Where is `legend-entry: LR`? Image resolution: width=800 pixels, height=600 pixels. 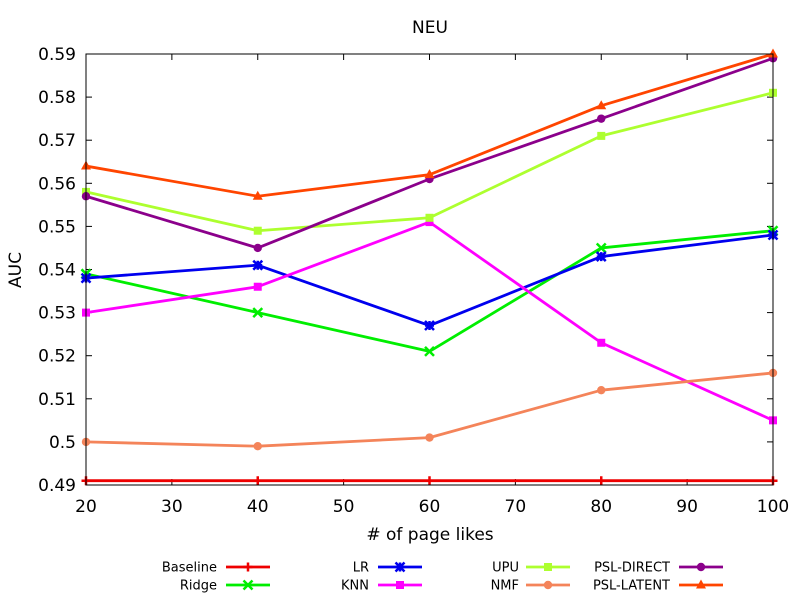
legend-entry: LR is located at coordinates (387, 568).